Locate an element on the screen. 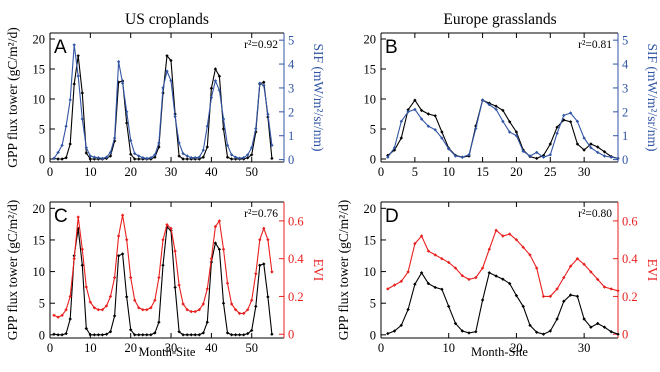 This screenshot has width=660, height=372. series-line-left is located at coordinates (503, 303).